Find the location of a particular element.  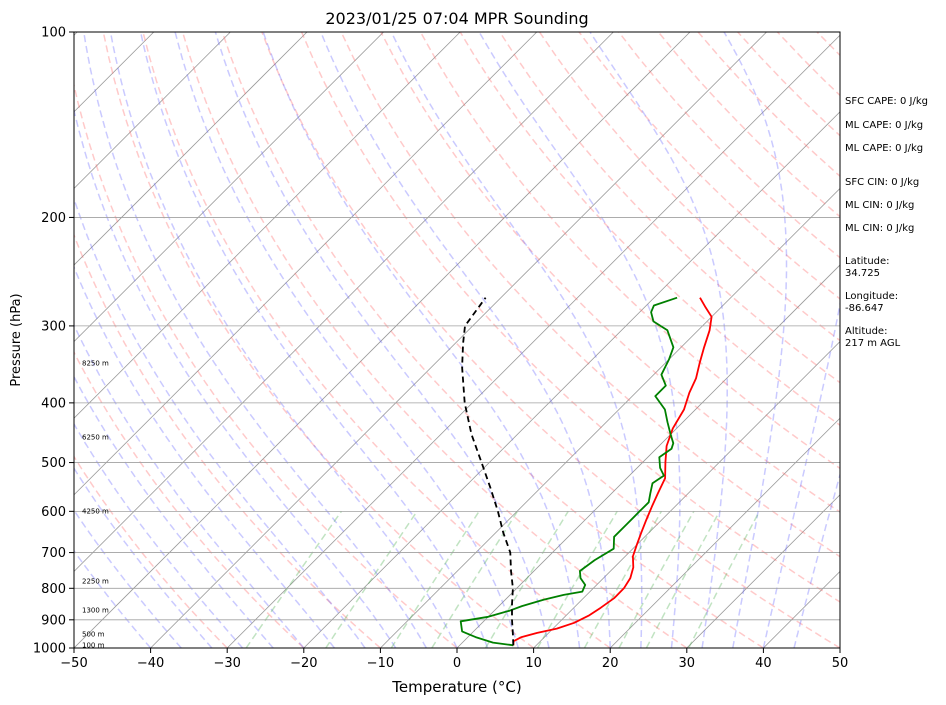

y-tick-label: 300 is located at coordinates (53, 326).